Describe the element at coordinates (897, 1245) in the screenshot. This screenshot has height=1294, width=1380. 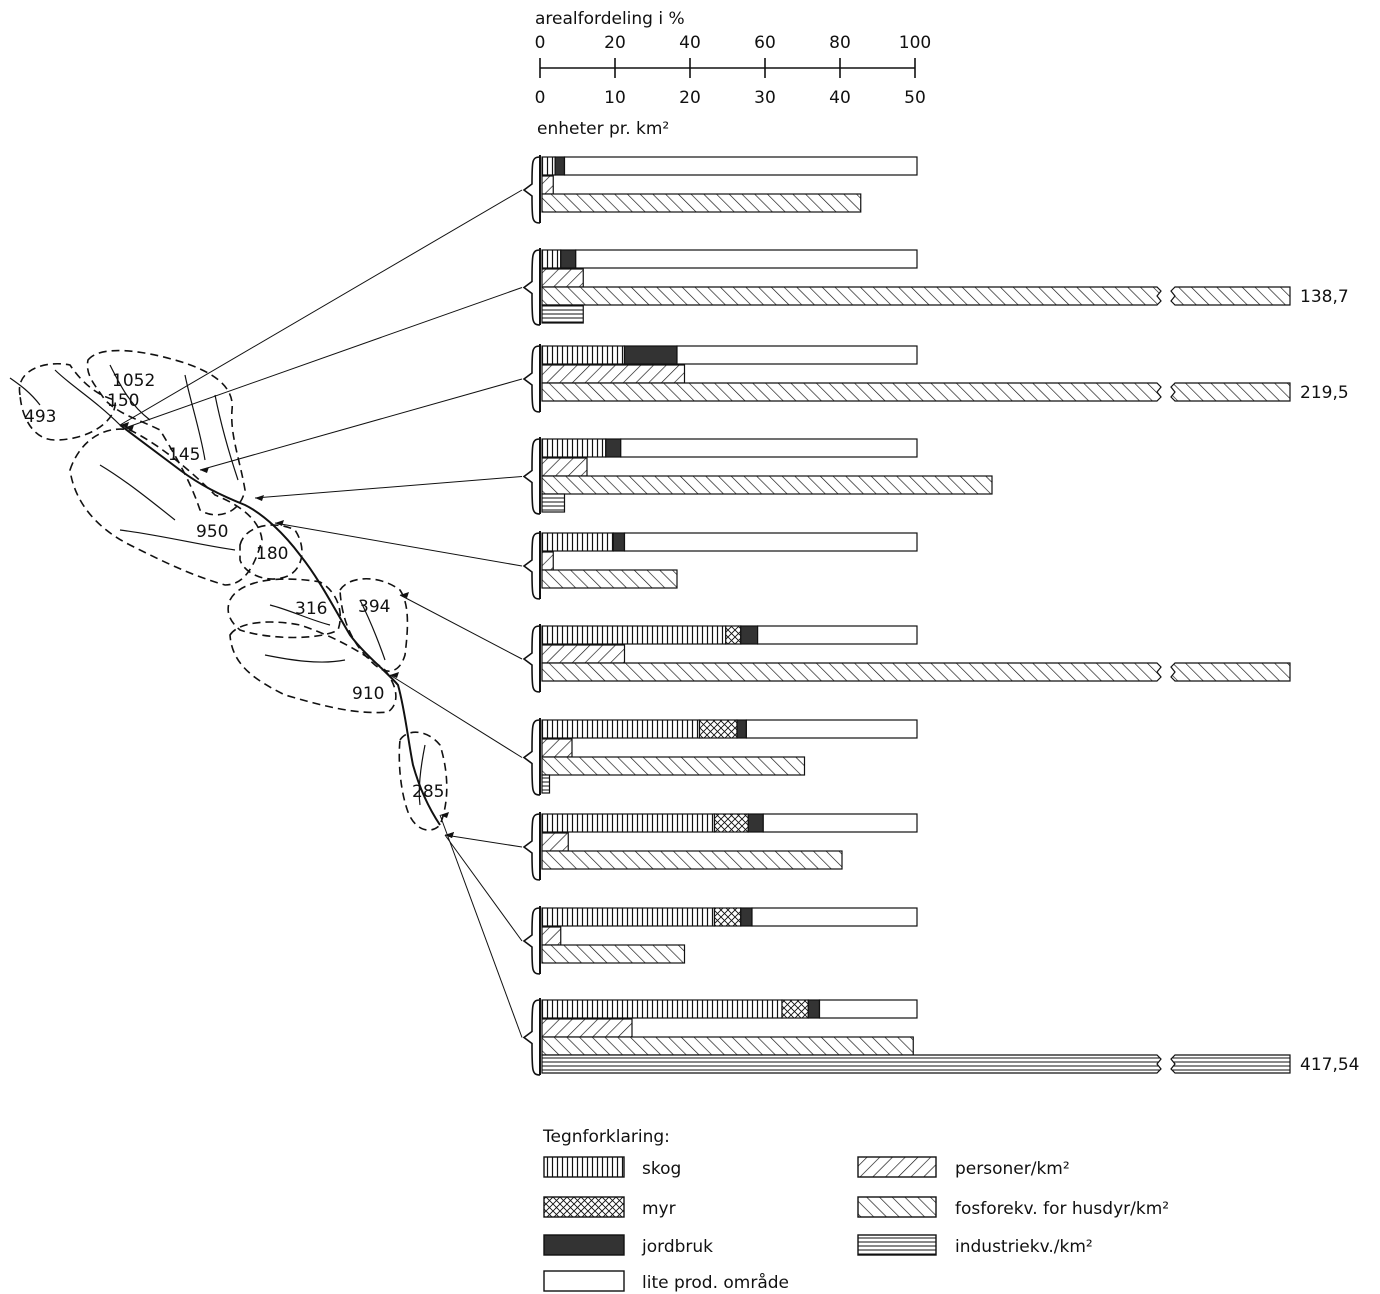
I see `legend-swatch-industri` at that location.